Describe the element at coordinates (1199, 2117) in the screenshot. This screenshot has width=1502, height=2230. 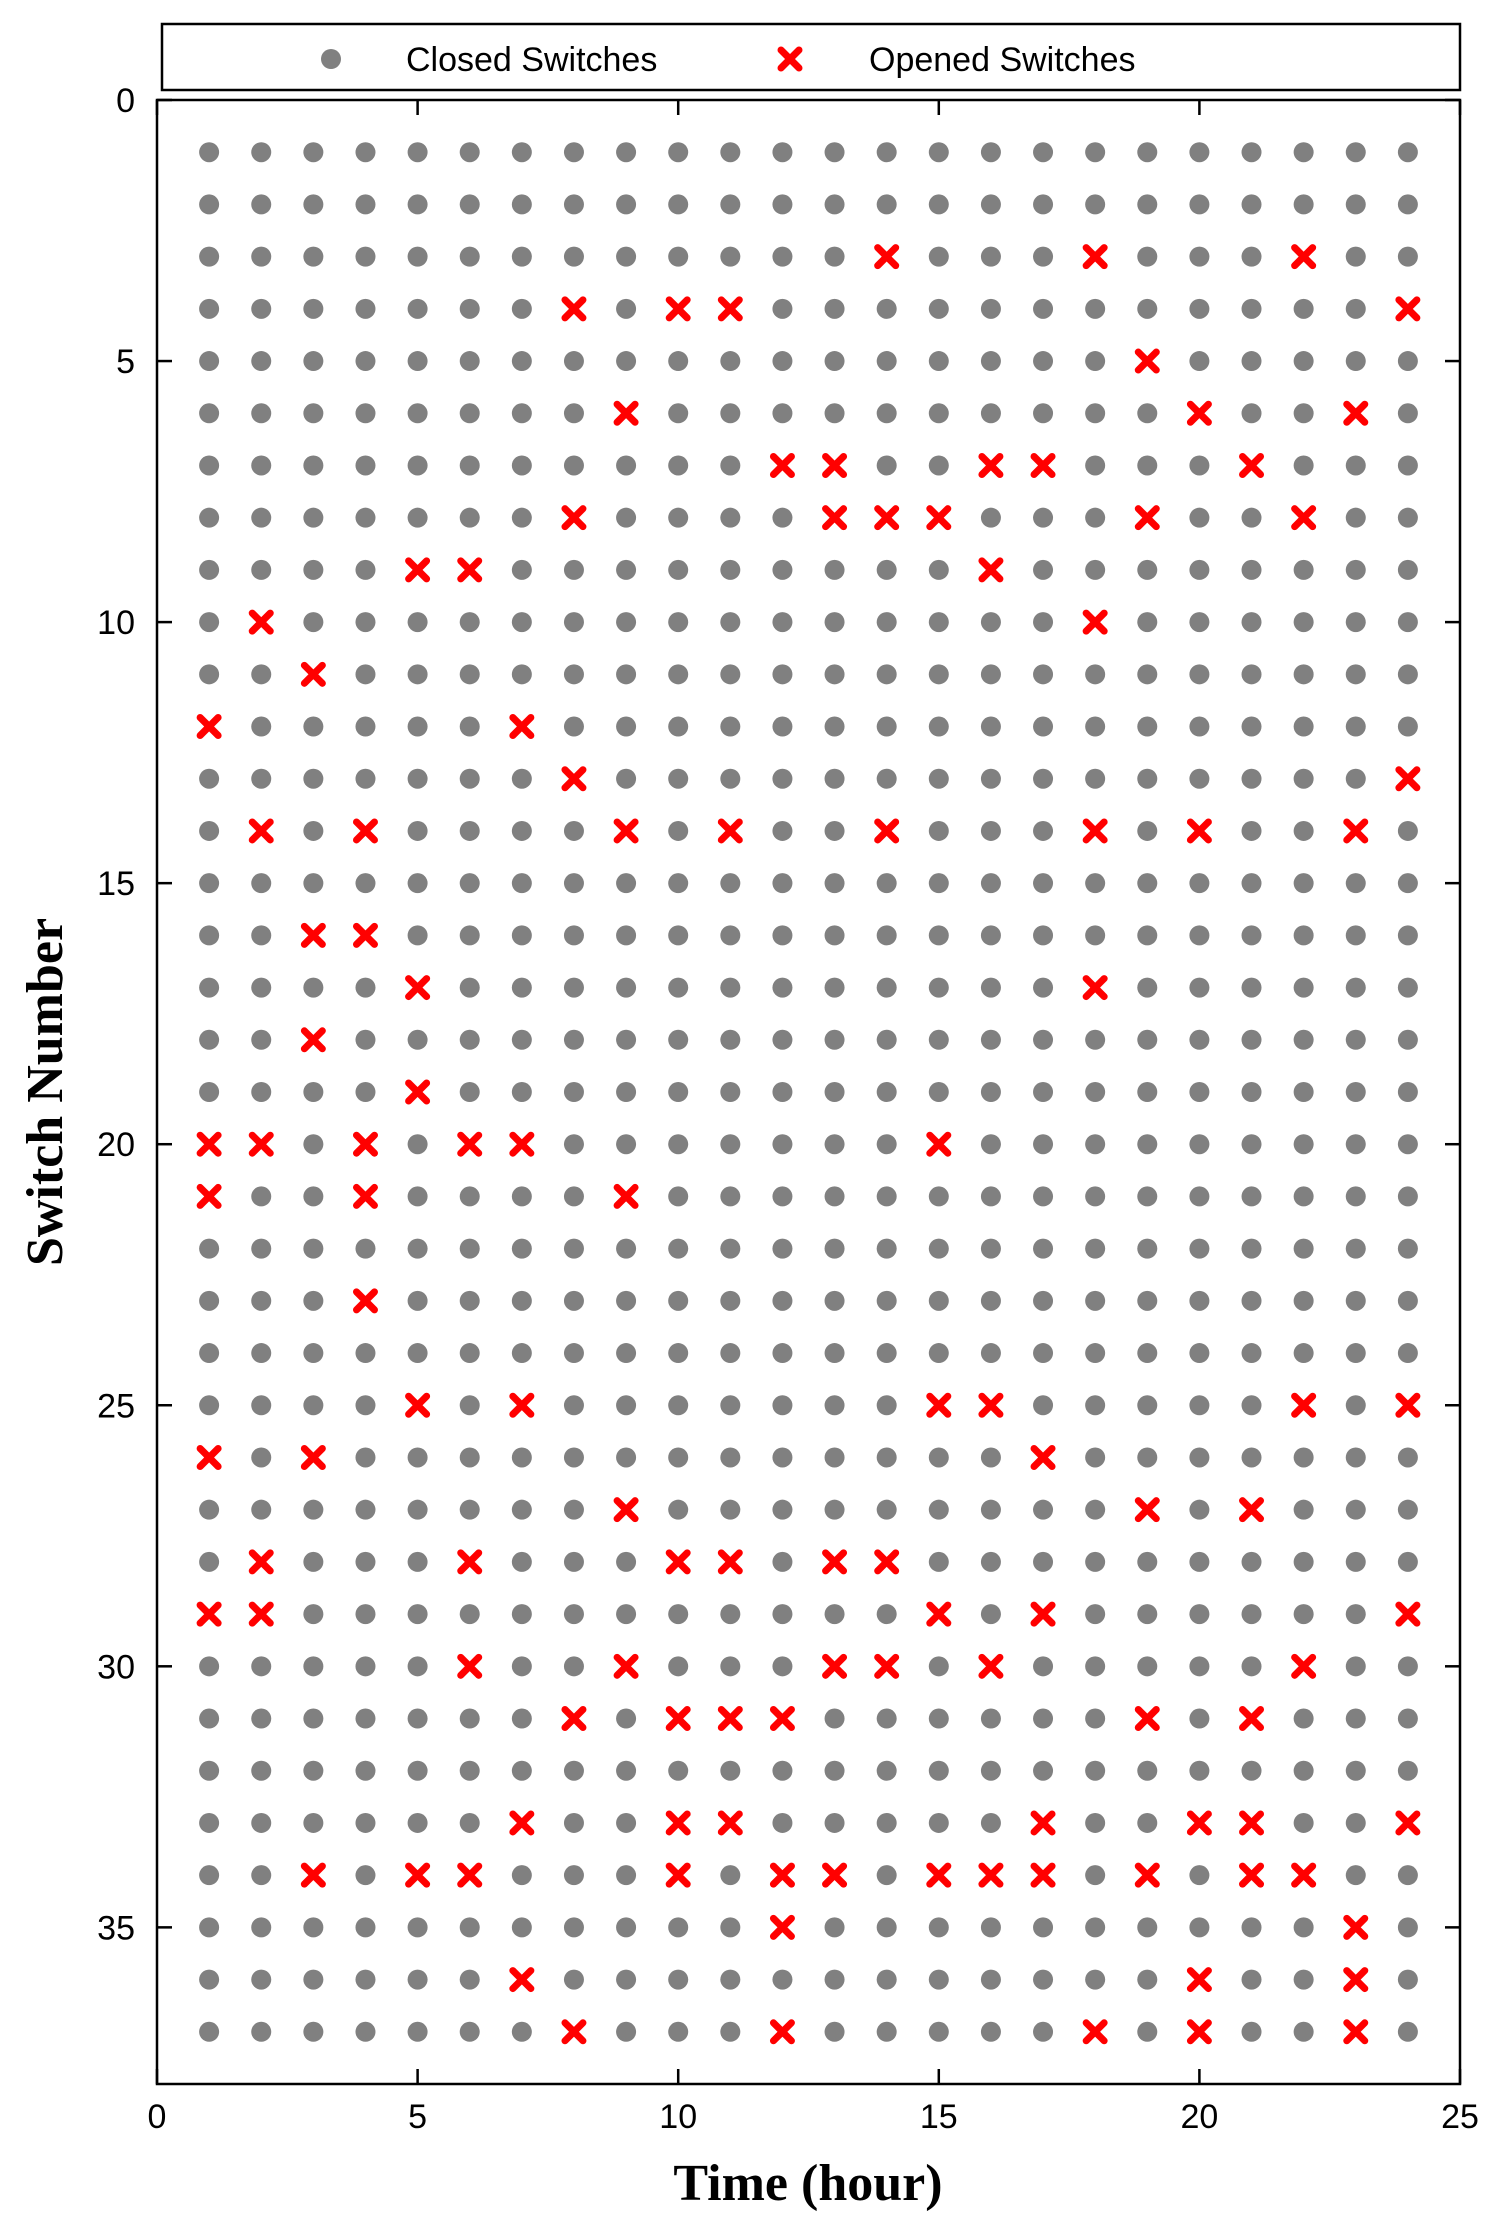
I see `x-tick-label: 20` at that location.